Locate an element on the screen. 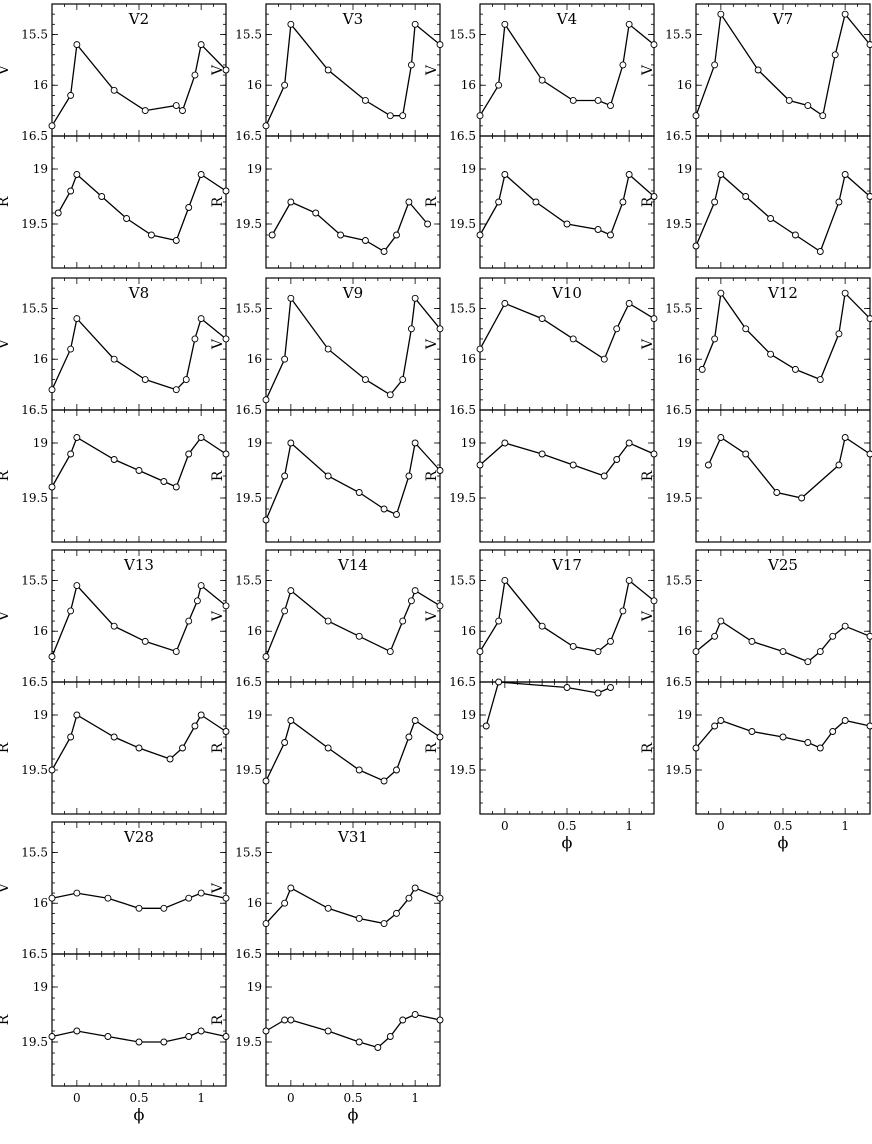 This screenshot has height=1144, width=872. y-tick-label: 19.5 is located at coordinates (678, 498).